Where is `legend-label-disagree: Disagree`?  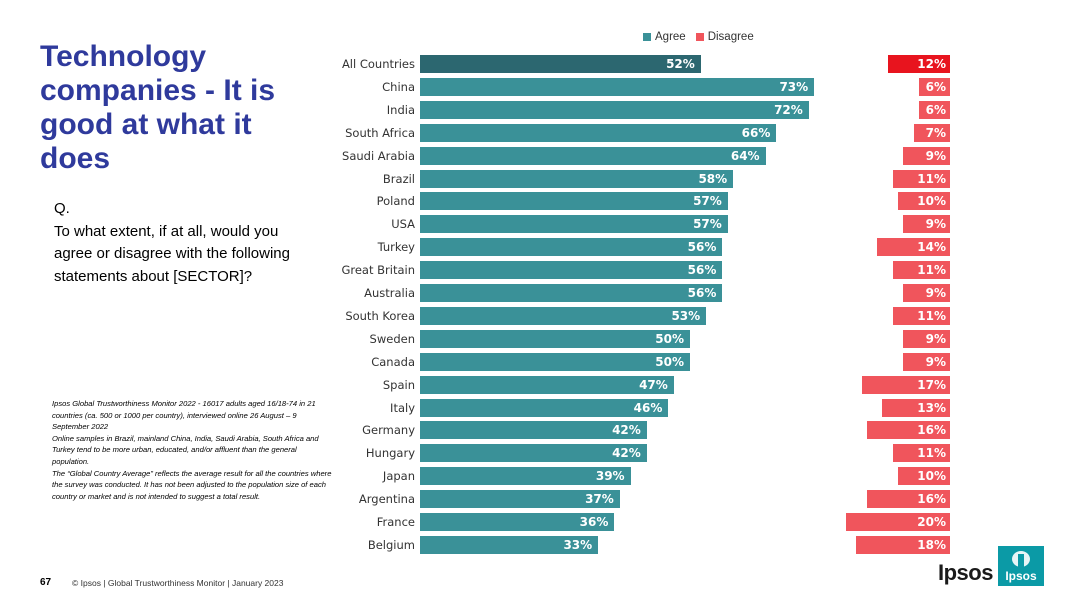 legend-label-disagree: Disagree is located at coordinates (730, 37).